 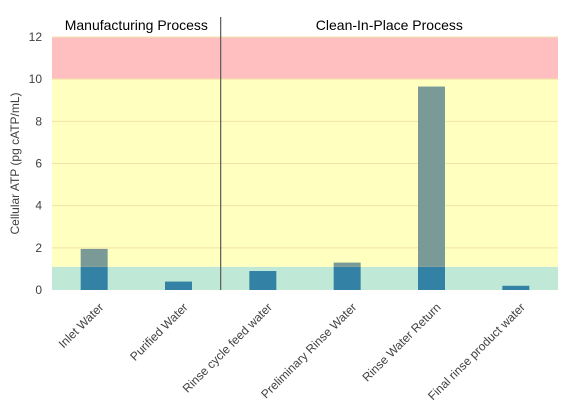 What do you see at coordinates (15, 163) in the screenshot?
I see `y-axis-title: Cellular ATP (pg cATP/mL)` at bounding box center [15, 163].